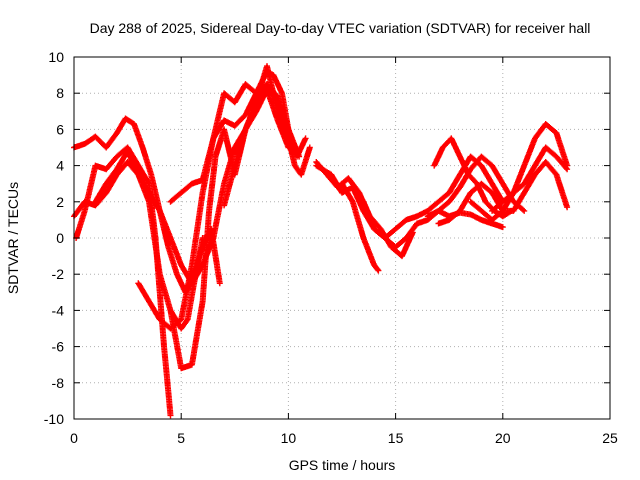 Image resolution: width=640 pixels, height=480 pixels. I want to click on x-axis-label: GPS time / hours, so click(342, 465).